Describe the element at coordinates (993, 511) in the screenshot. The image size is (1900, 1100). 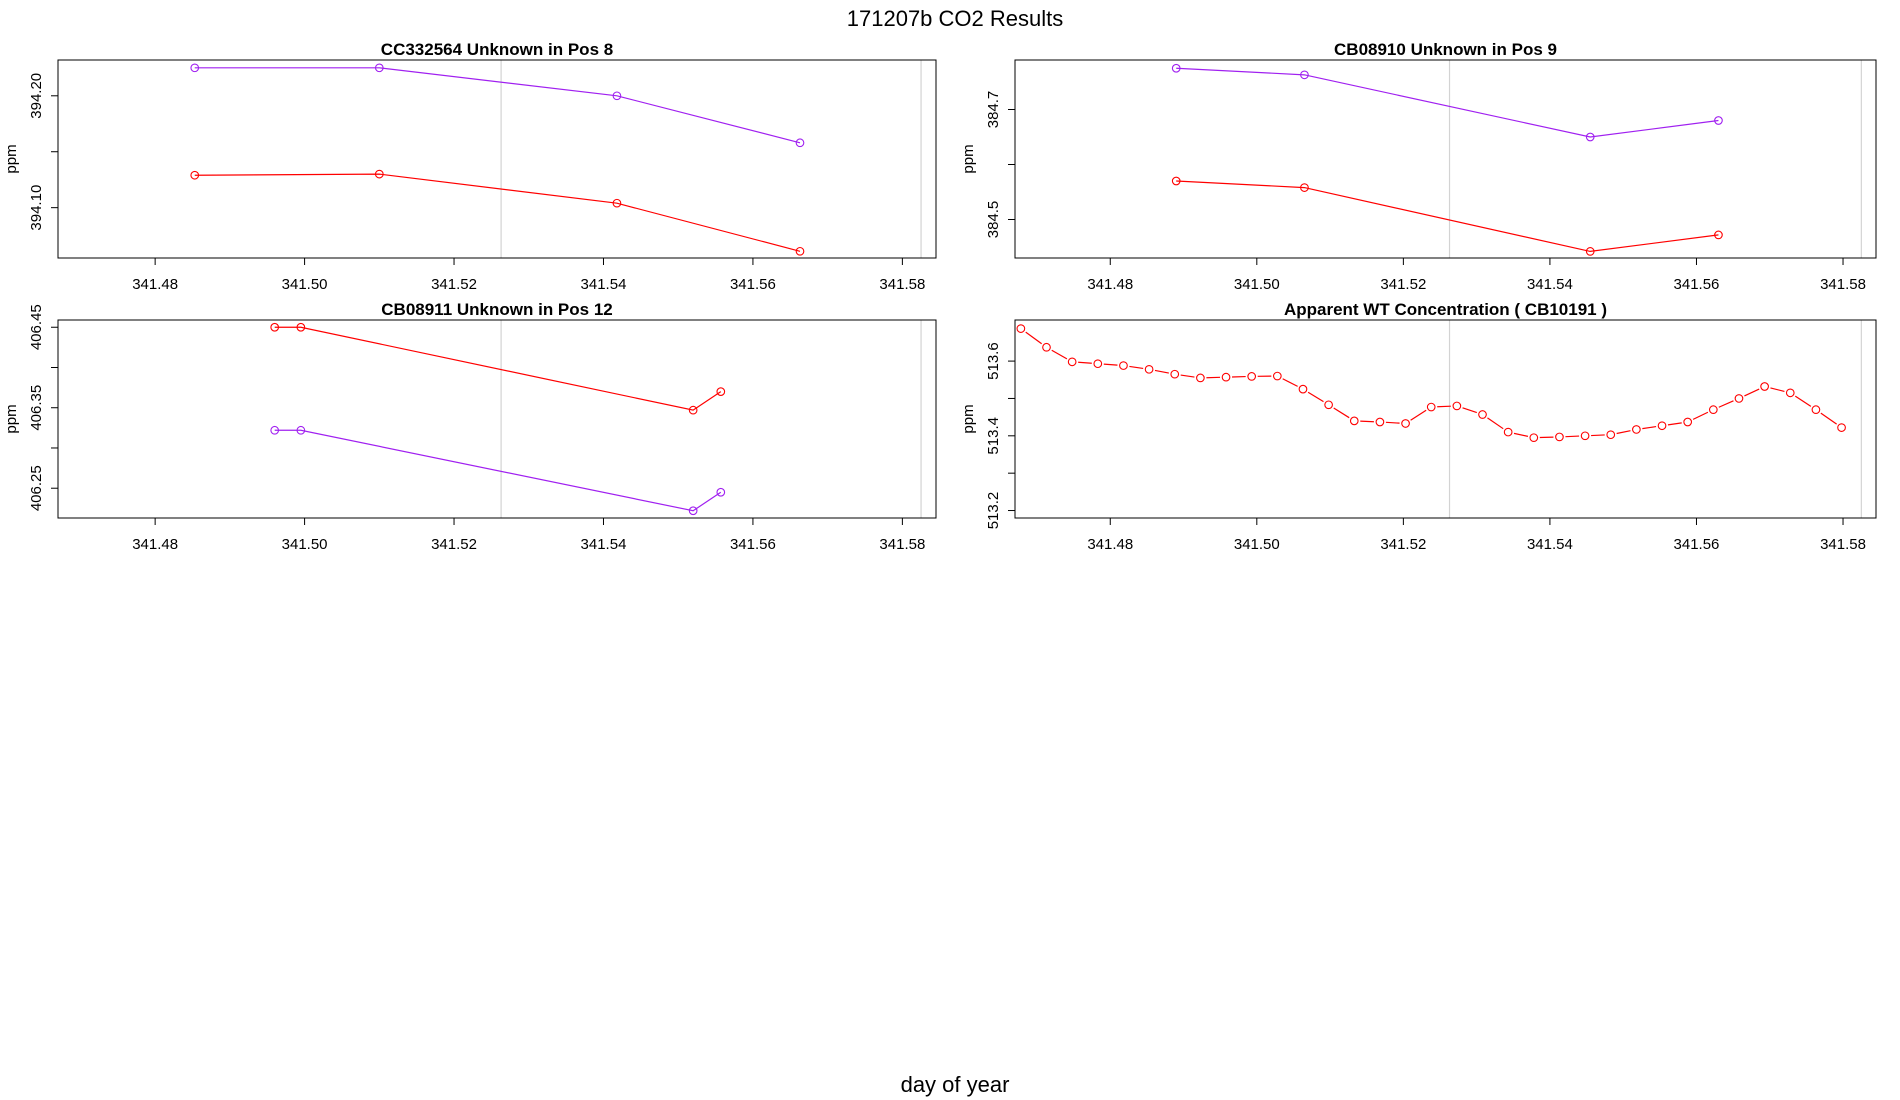
I see `y-tick-label: 513.2` at that location.